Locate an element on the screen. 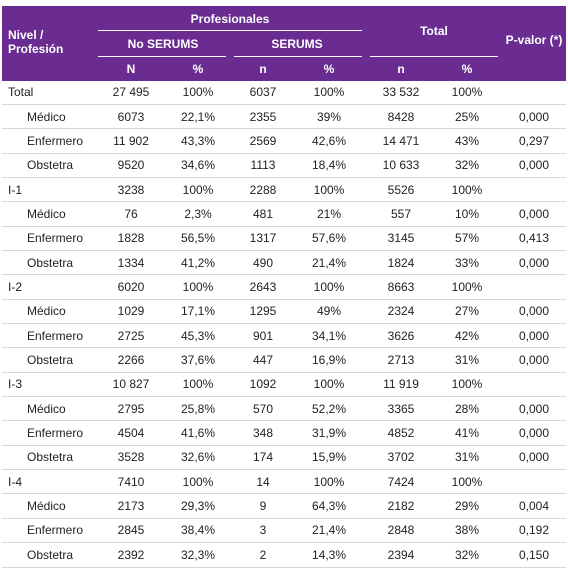  p-value: 0,150 is located at coordinates (534, 554).